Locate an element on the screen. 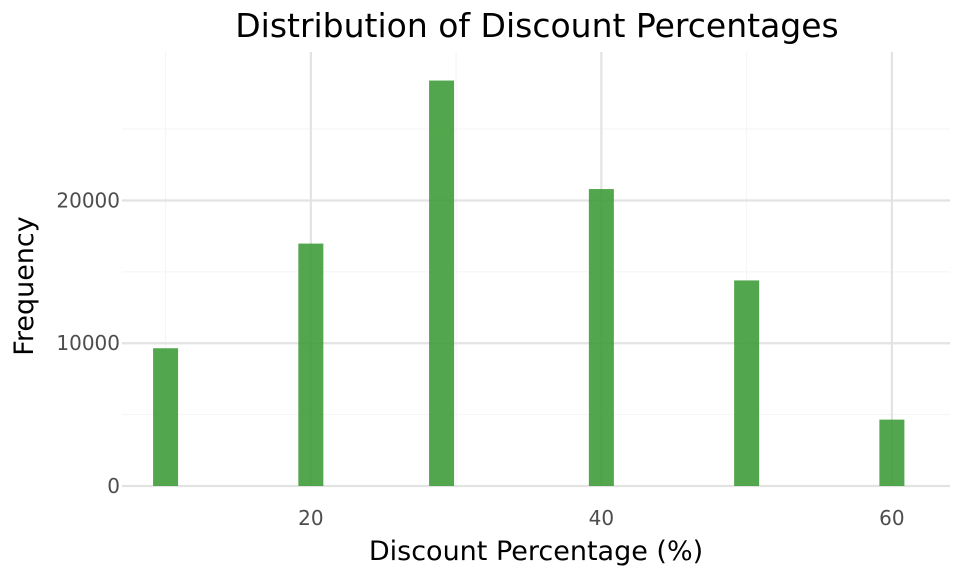  chart-title: Distribution of Discount Percentages is located at coordinates (537, 25).